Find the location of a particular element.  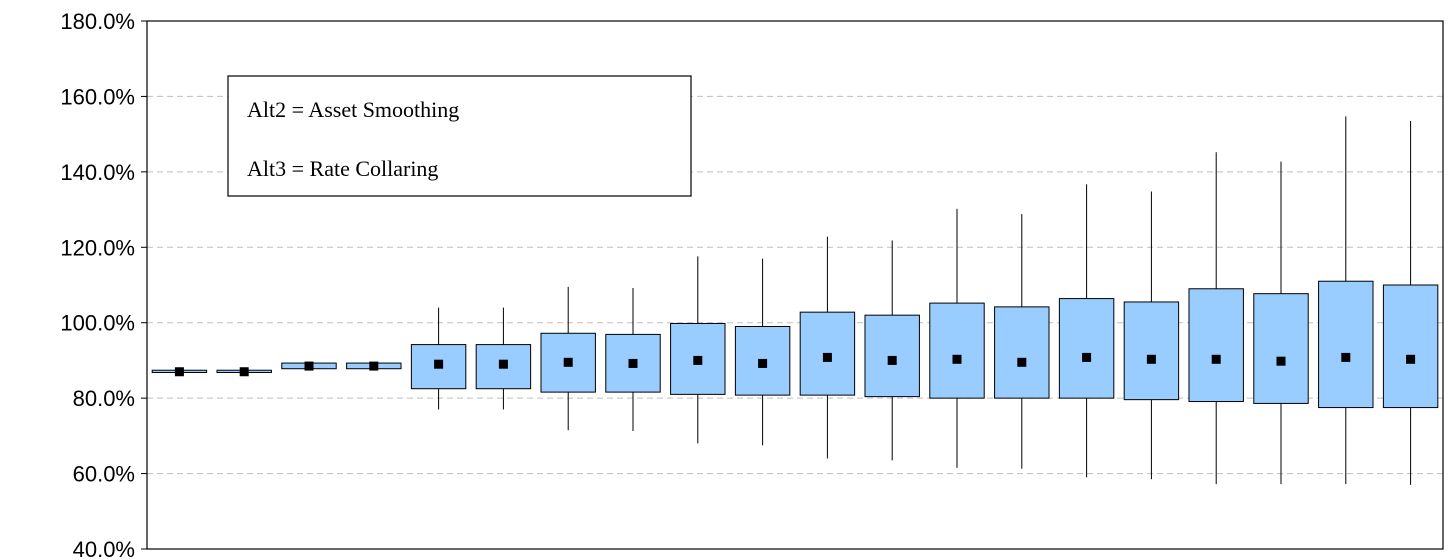

y-tick-label: 100.0% is located at coordinates (97, 323).